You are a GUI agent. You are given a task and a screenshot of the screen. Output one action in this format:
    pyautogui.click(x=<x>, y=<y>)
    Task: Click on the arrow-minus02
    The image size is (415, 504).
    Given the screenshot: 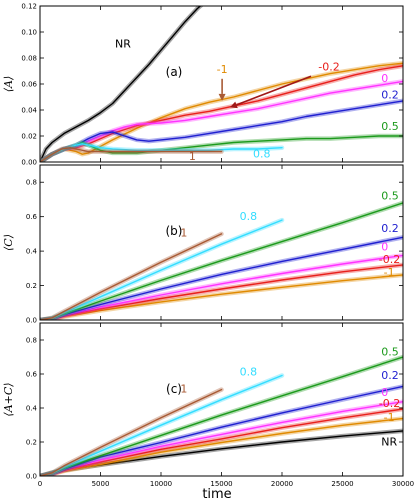 What is the action you would take?
    pyautogui.click(x=274, y=90)
    